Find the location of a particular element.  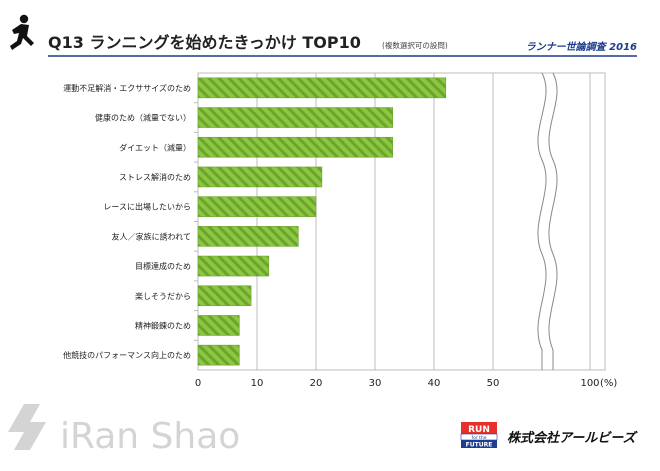

category-label: 友人／家族に誘われて is located at coordinates (151, 236).